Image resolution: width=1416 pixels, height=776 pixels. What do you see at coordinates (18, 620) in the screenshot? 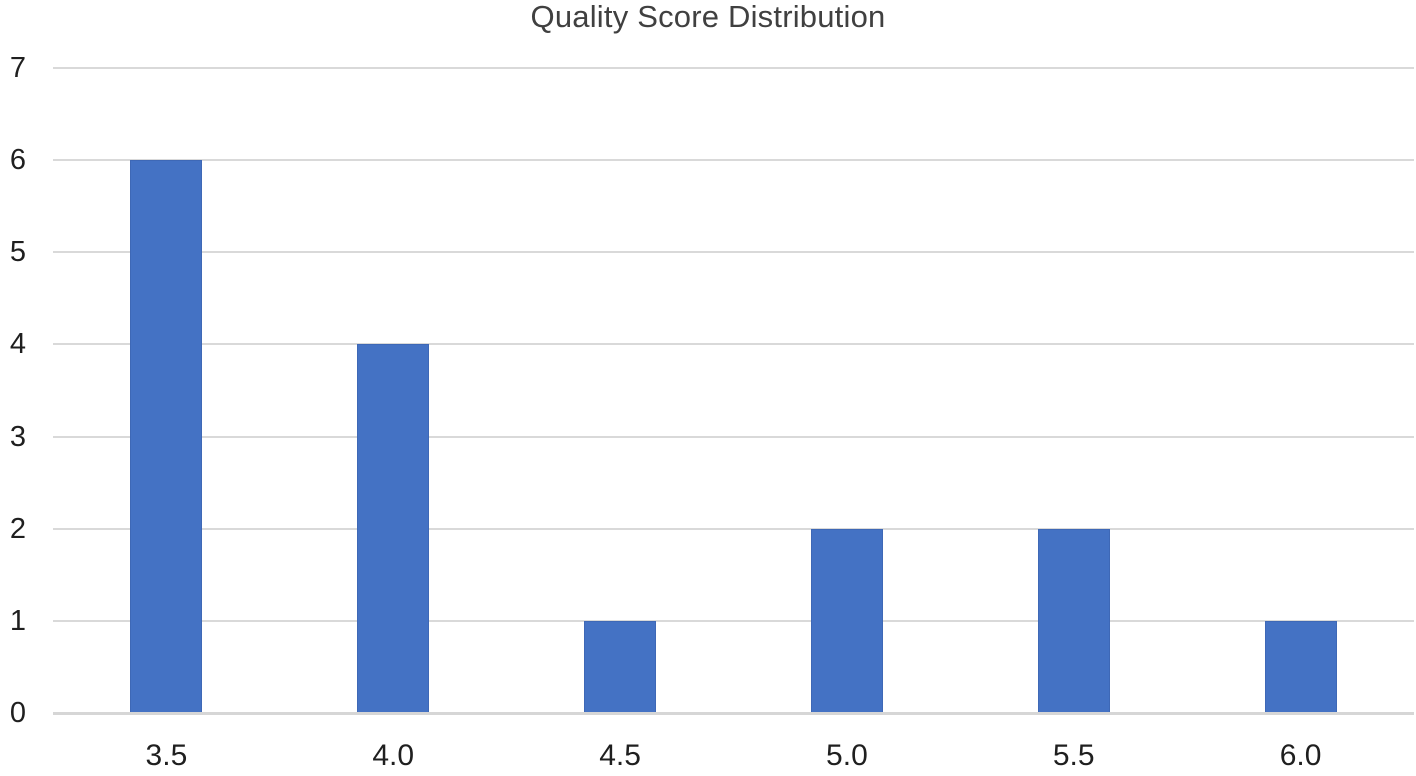
I see `y-tick-label-1: 1` at bounding box center [18, 620].